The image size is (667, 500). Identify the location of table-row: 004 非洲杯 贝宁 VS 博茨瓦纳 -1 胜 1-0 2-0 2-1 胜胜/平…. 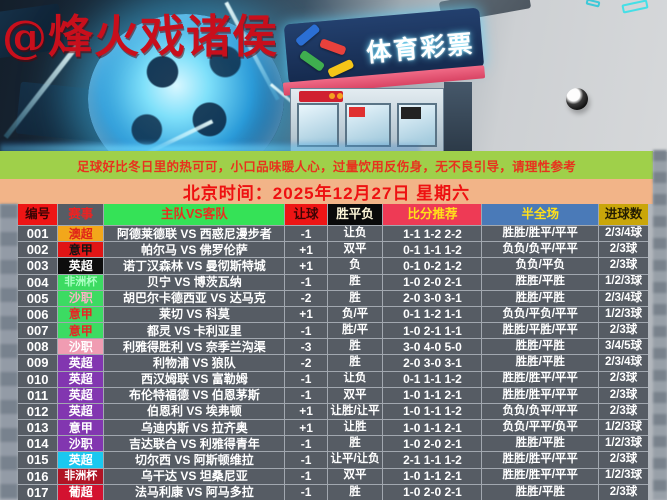
(333, 282).